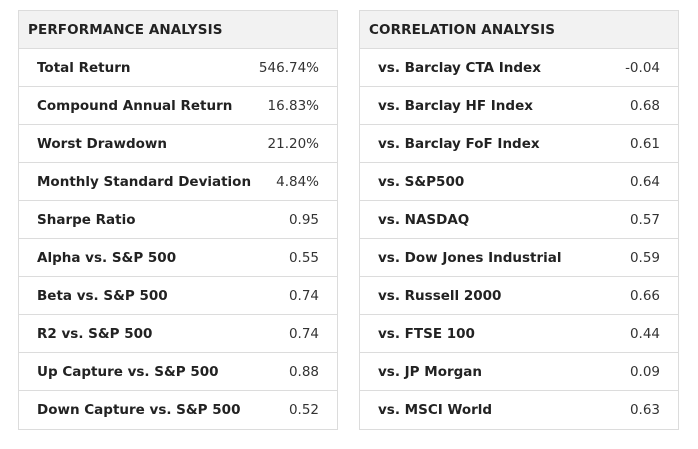  I want to click on table-row: vs. FTSE 100 0.44, so click(519, 334).